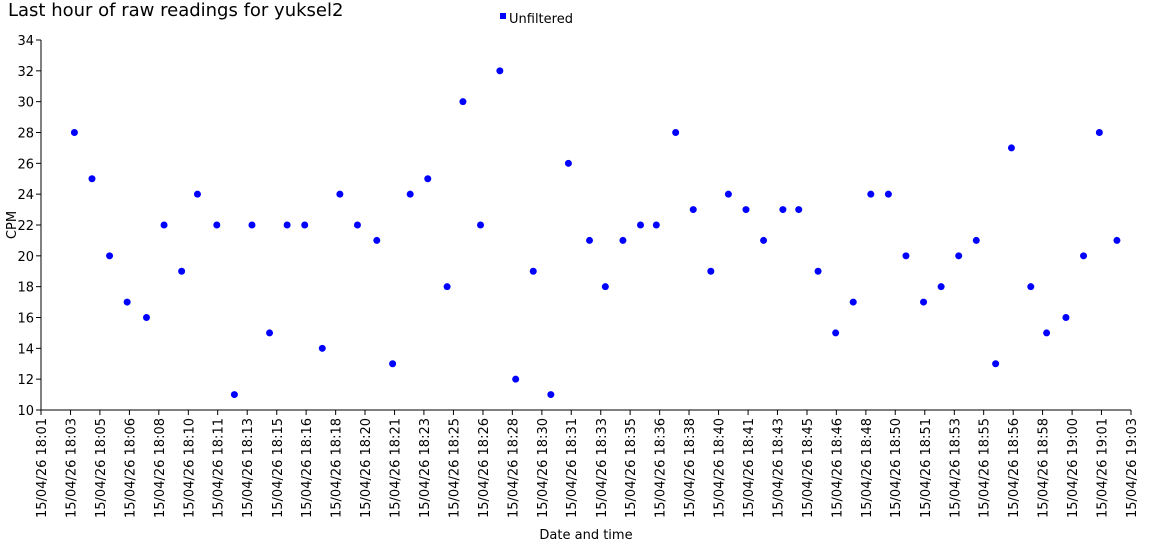 The image size is (1150, 560). What do you see at coordinates (25, 411) in the screenshot?
I see `y-tick-label: 10` at bounding box center [25, 411].